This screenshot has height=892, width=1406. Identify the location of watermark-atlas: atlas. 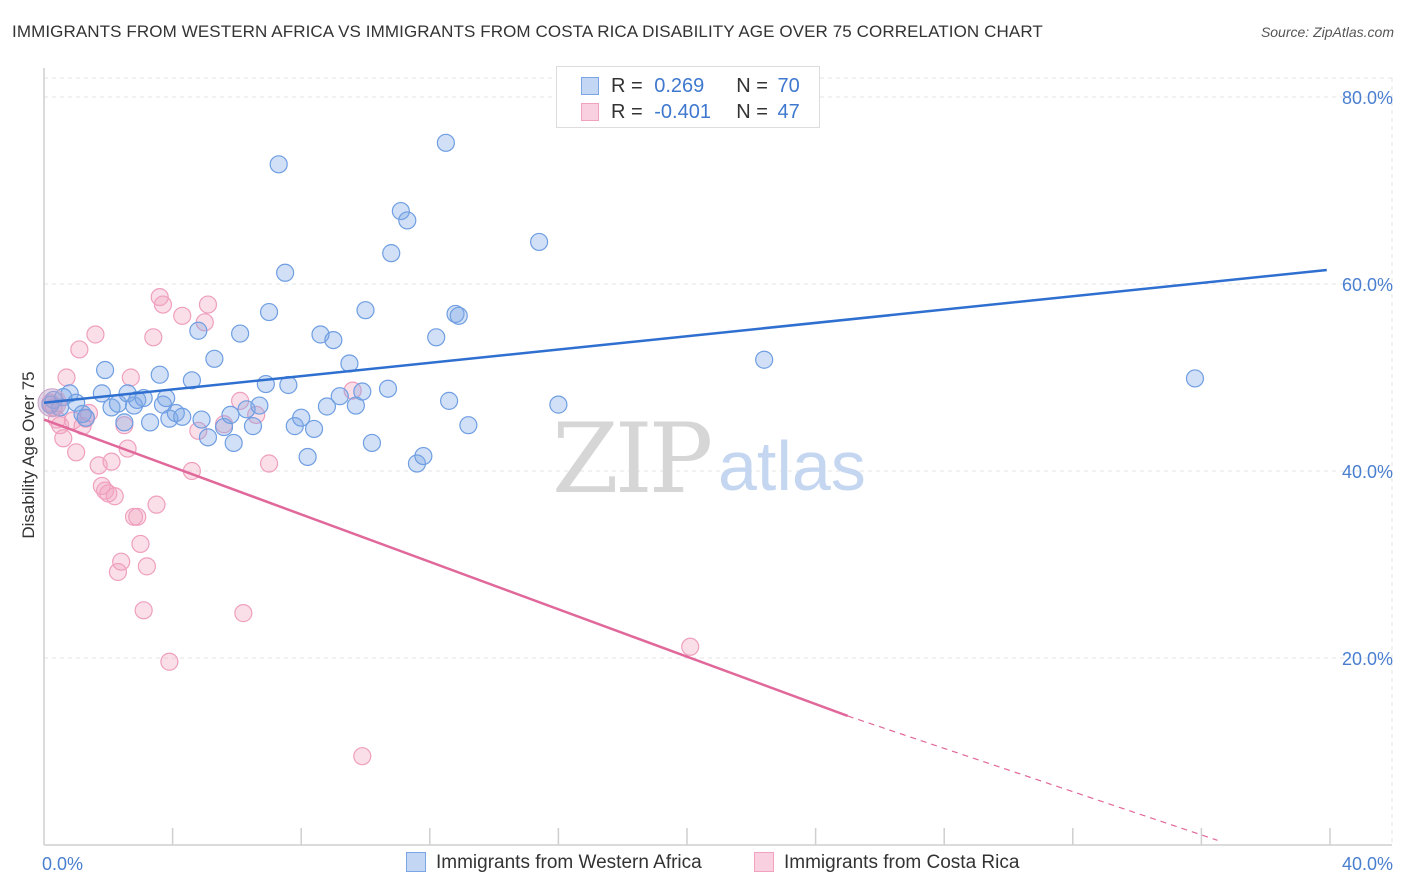
(792, 466).